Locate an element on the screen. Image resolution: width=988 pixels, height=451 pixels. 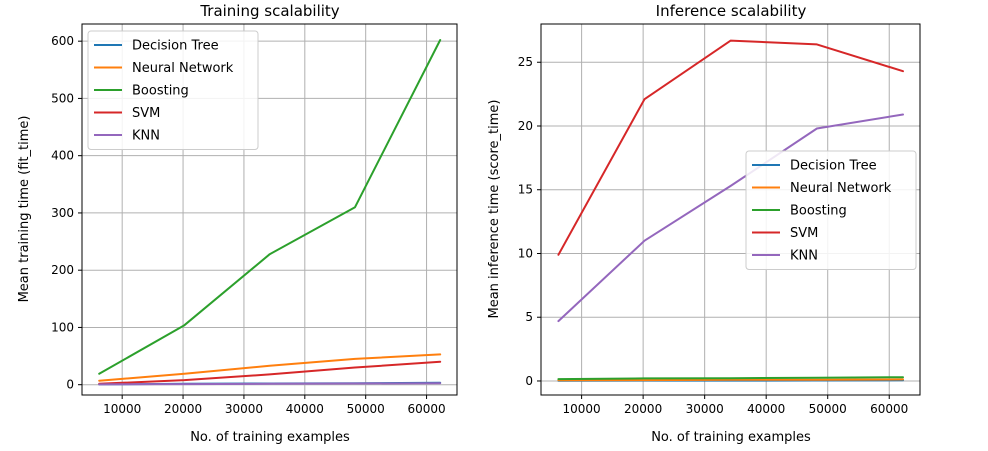
y-axis-label: Mean inference time (score_time) is located at coordinates (494, 208).